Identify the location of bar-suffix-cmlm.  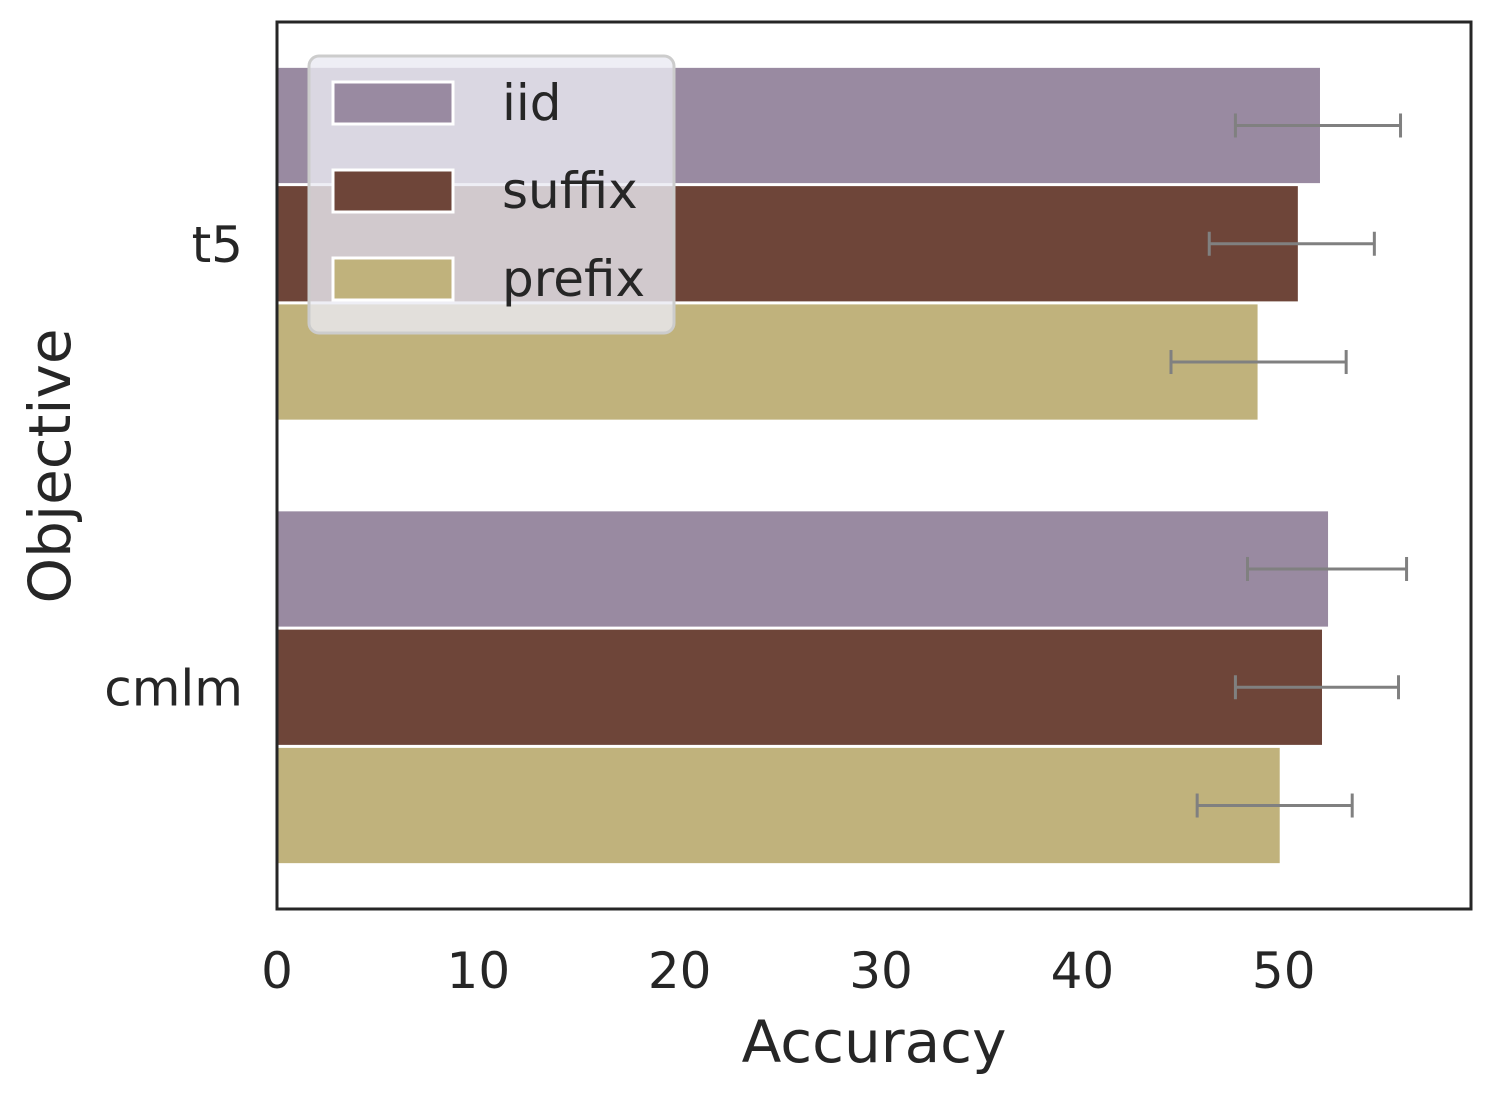
(800, 687).